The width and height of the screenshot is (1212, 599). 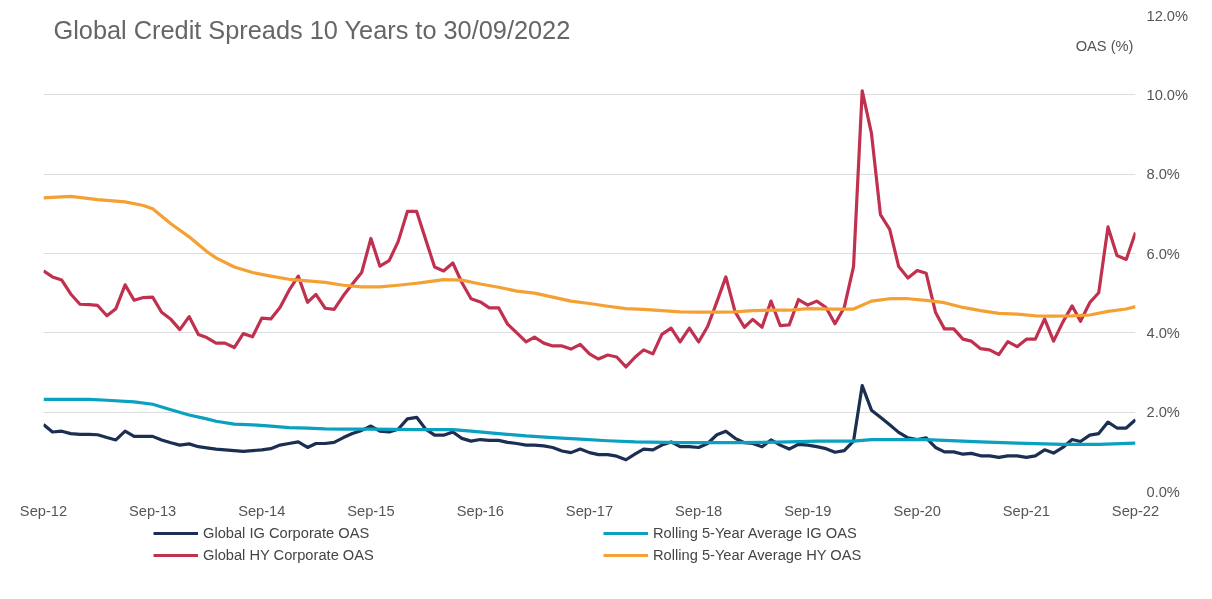 What do you see at coordinates (1026, 510) in the screenshot?
I see `x-tick-label: Sep-21` at bounding box center [1026, 510].